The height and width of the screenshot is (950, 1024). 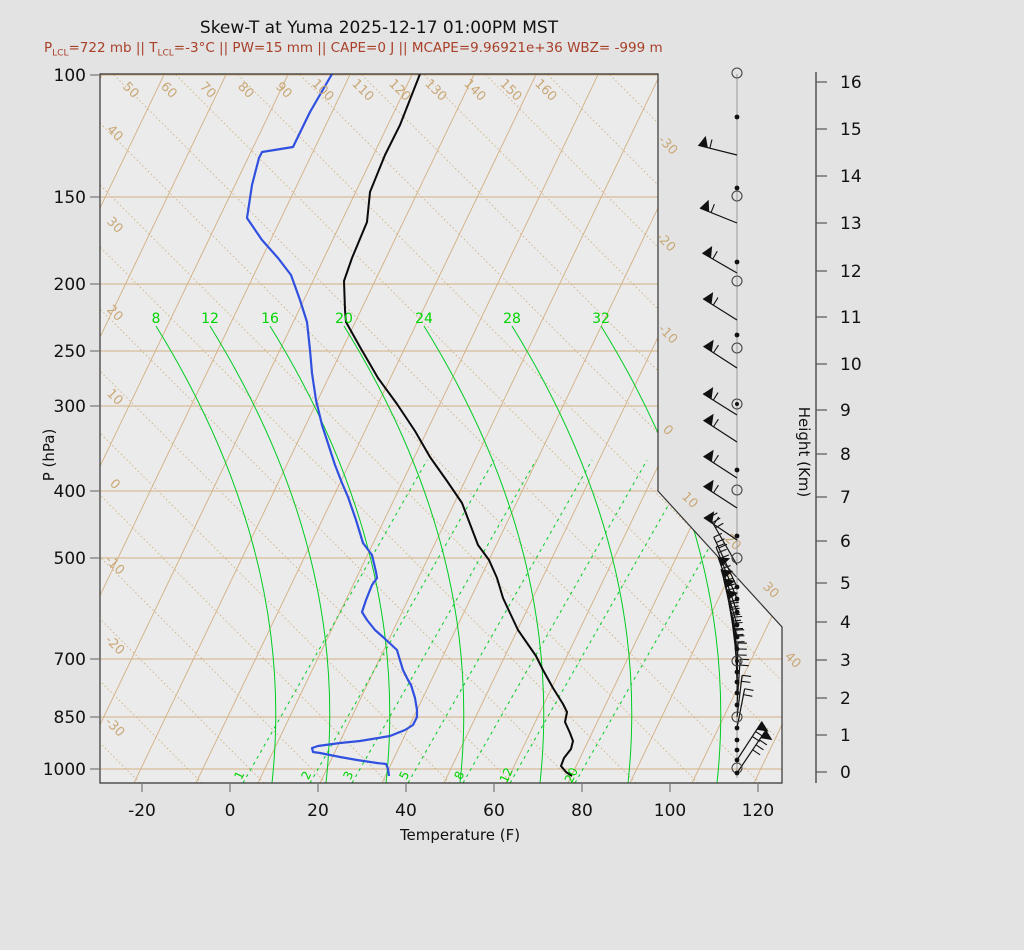 I want to click on svg-text: 4, so click(x=845, y=623).